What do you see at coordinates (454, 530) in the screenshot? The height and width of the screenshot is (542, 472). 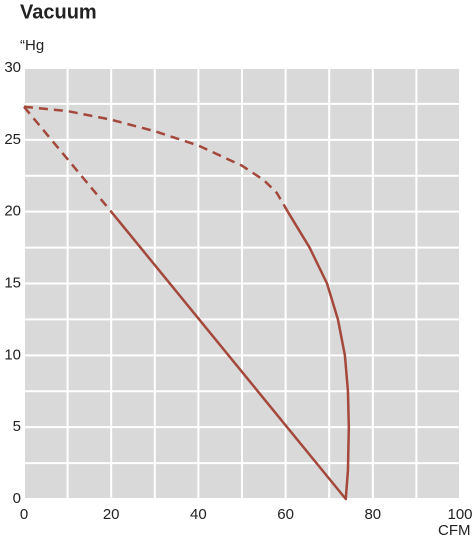 I see `x-axis-label: CFM` at bounding box center [454, 530].